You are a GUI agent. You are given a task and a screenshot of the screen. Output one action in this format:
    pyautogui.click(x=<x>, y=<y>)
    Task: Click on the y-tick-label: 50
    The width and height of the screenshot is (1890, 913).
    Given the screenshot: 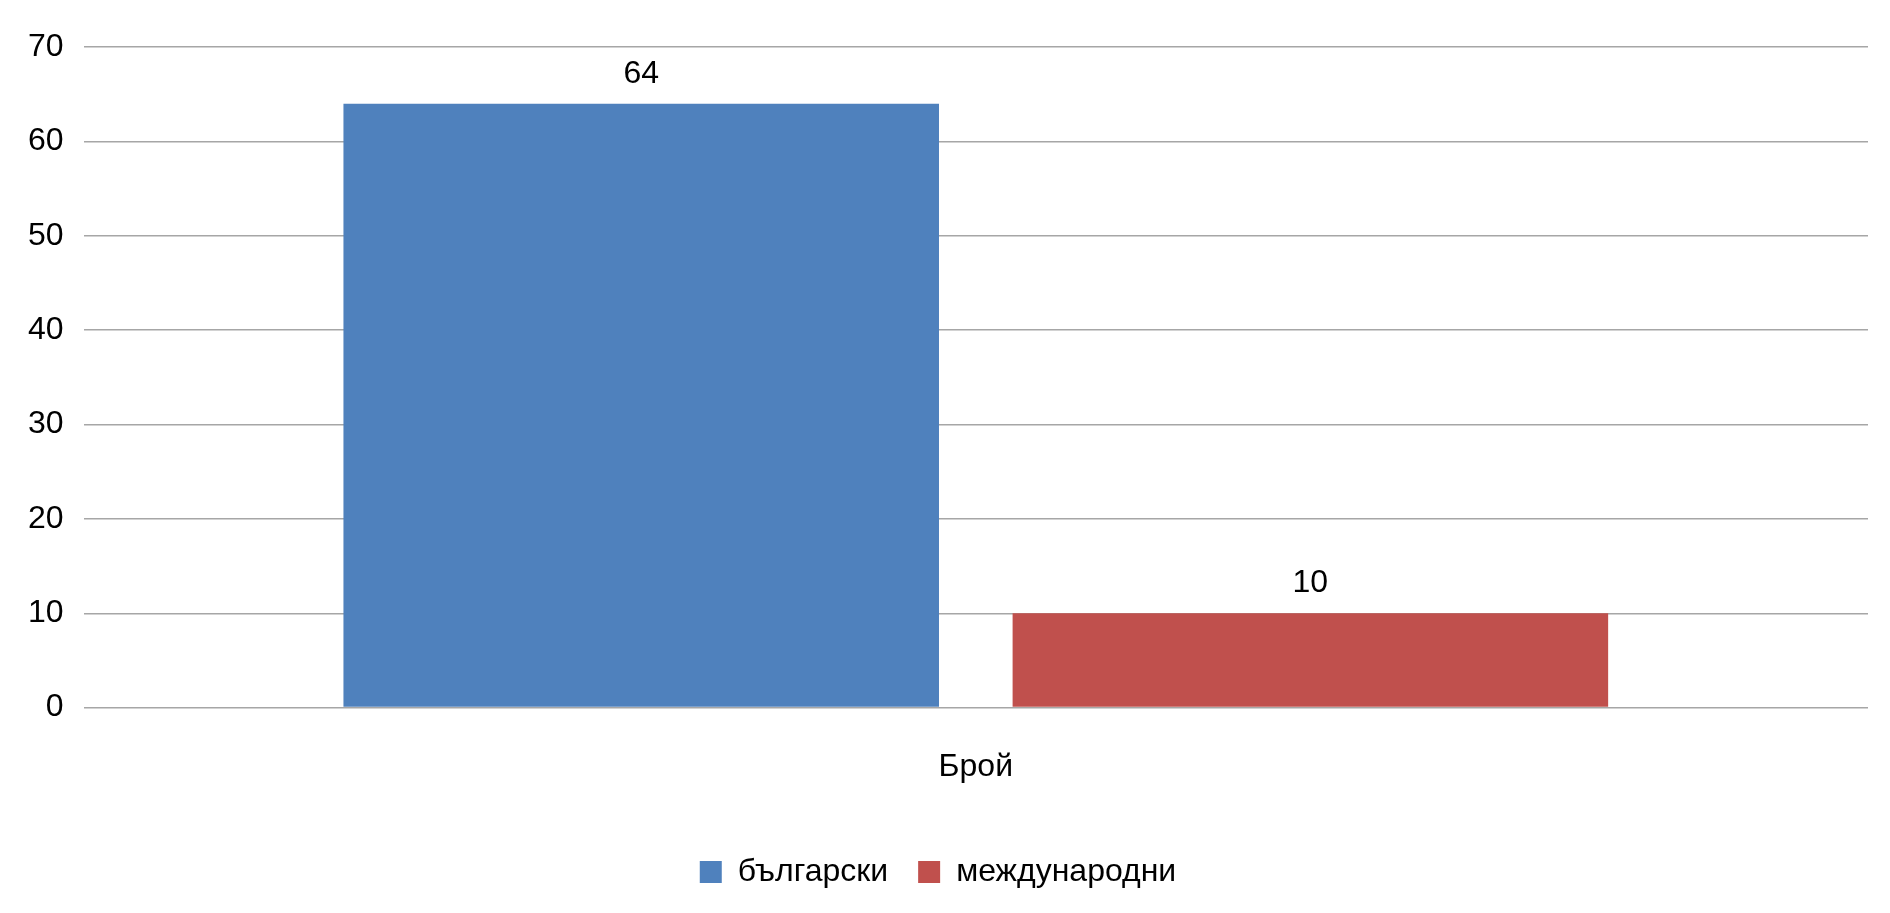 What is the action you would take?
    pyautogui.click(x=46, y=233)
    